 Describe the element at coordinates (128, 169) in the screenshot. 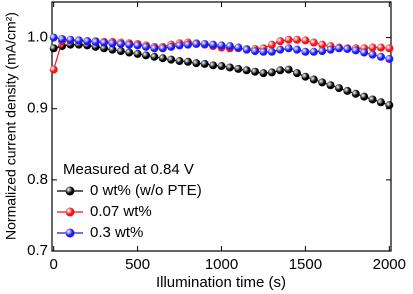

I see `legend-title: Measured at 0.84 V` at that location.